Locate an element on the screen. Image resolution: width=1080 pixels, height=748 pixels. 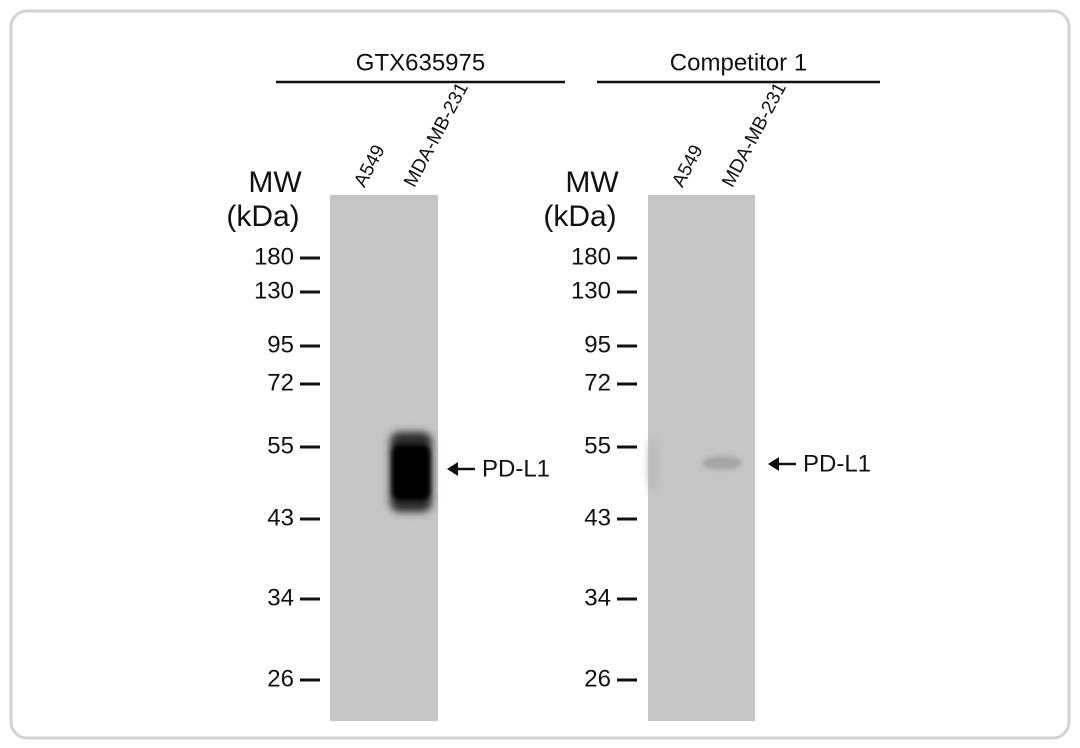
smear is located at coordinates (654, 465).